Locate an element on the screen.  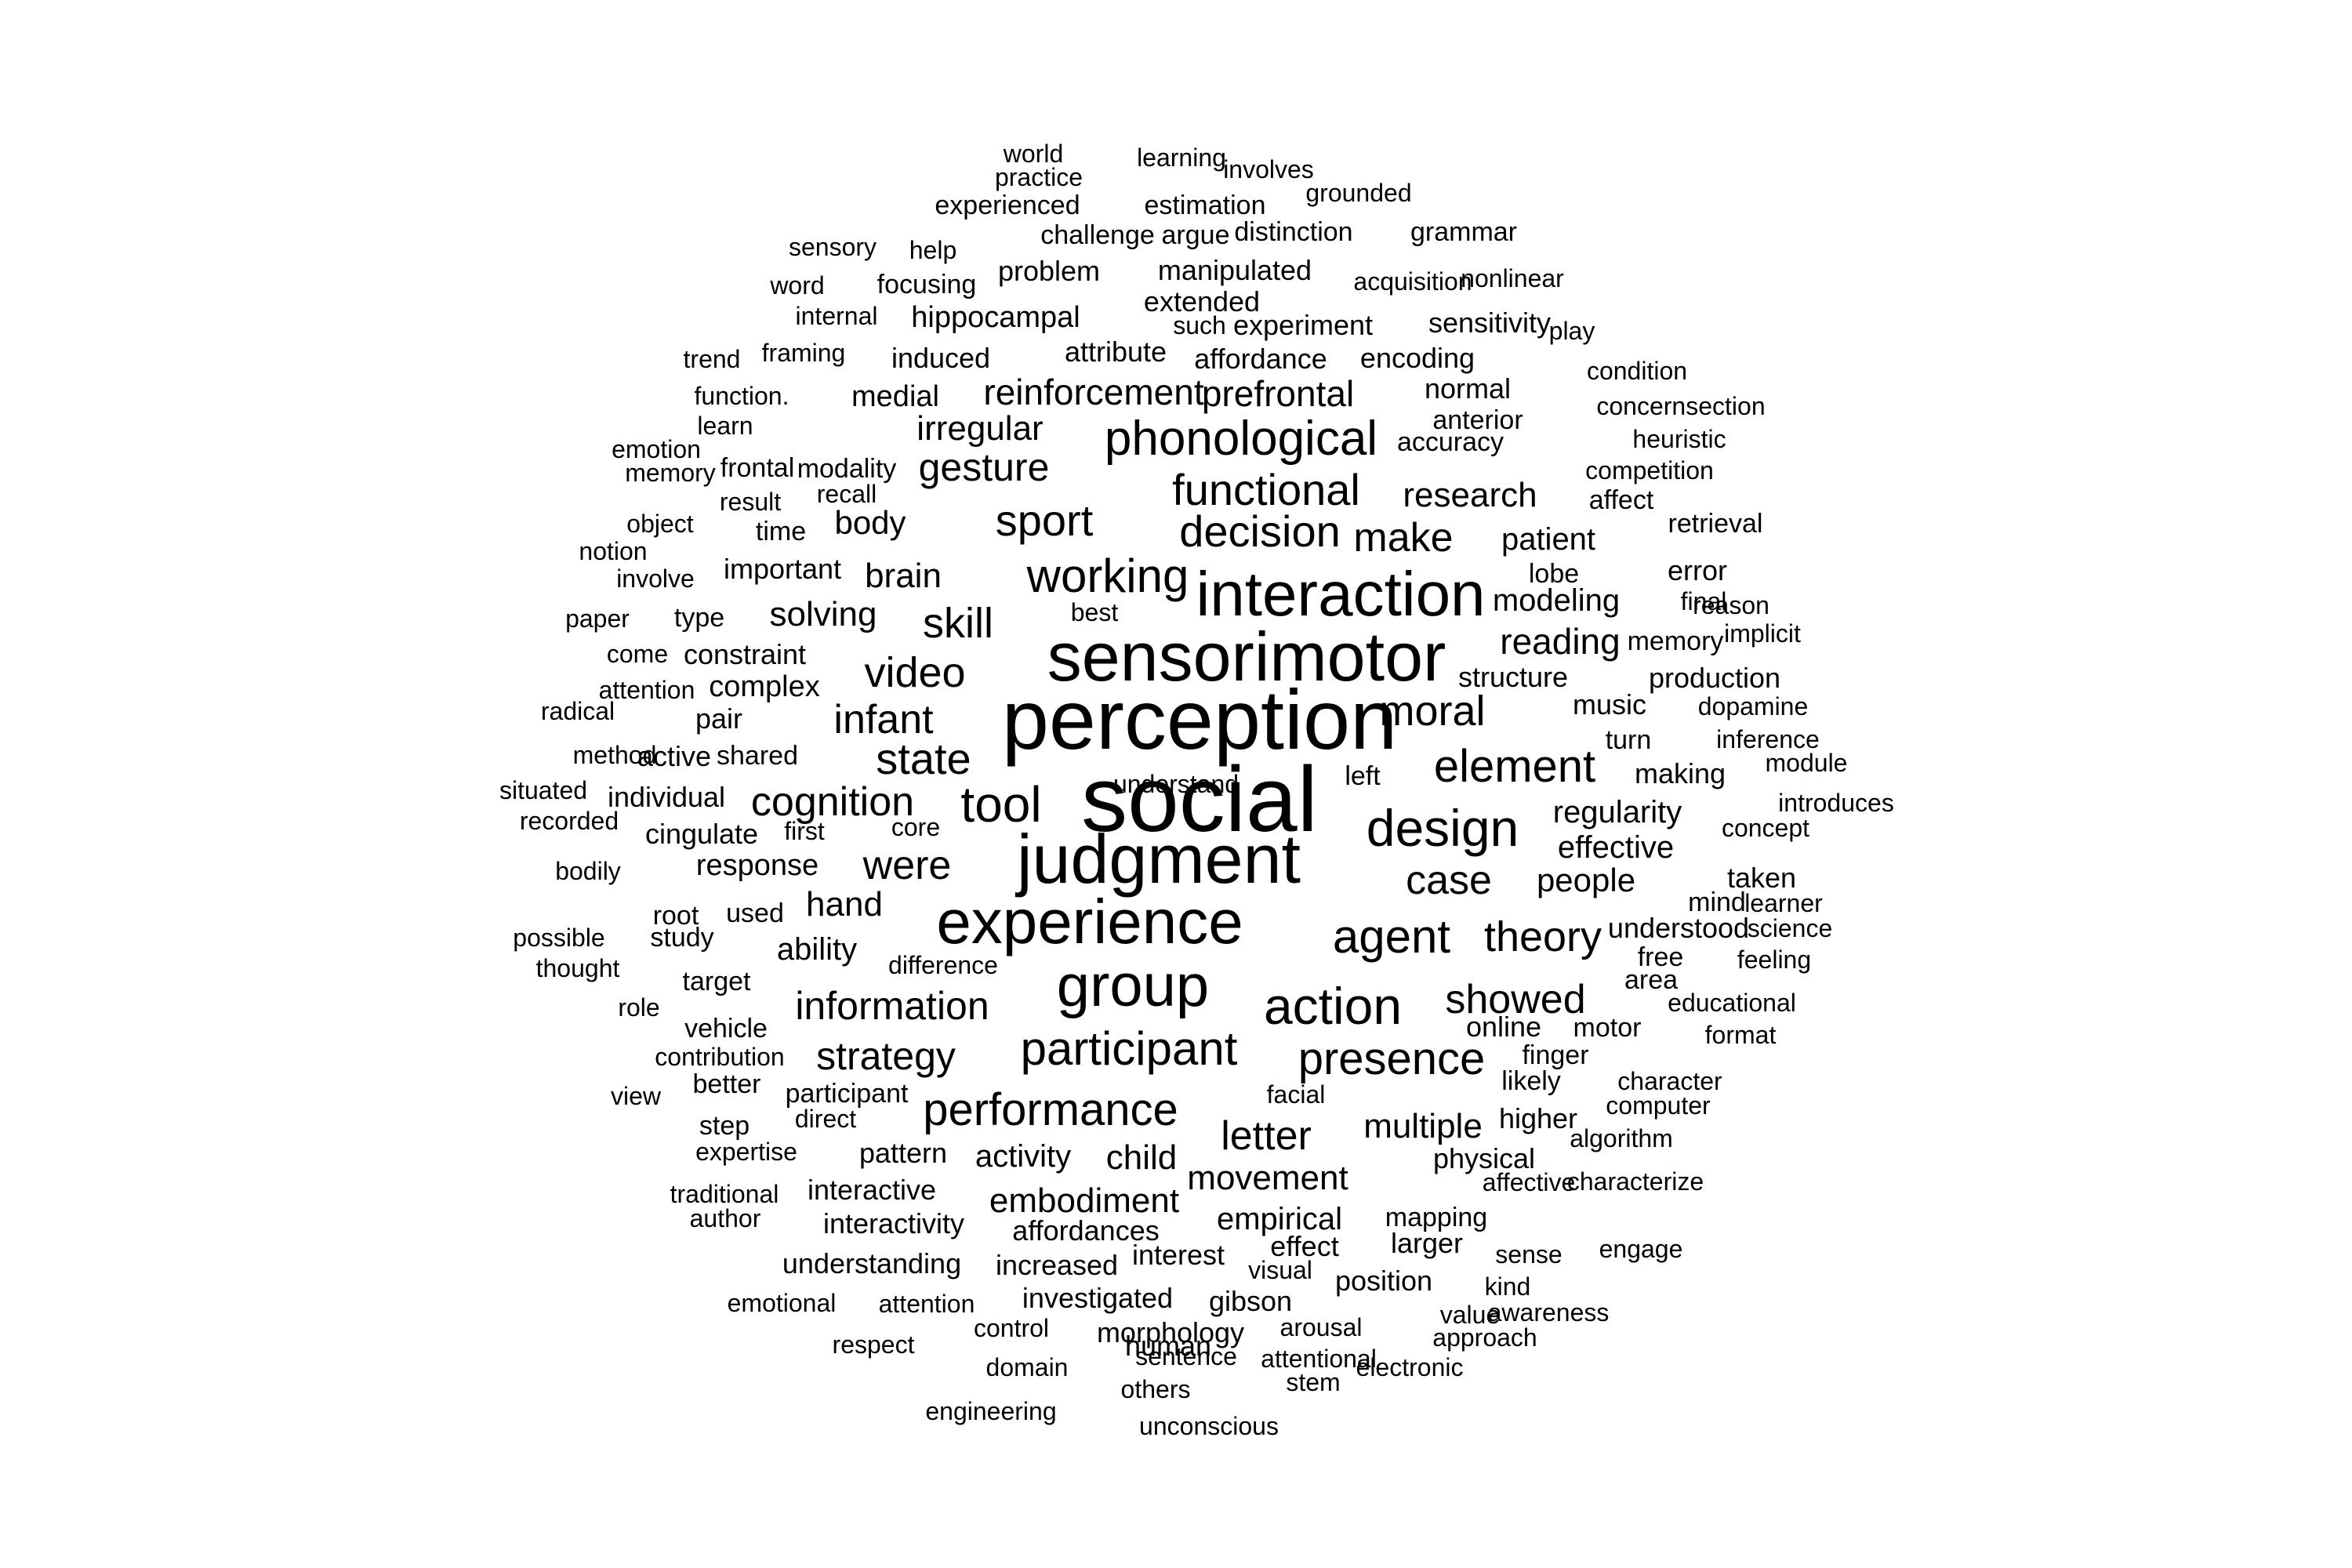
word-kind: kind is located at coordinates (1507, 1286).